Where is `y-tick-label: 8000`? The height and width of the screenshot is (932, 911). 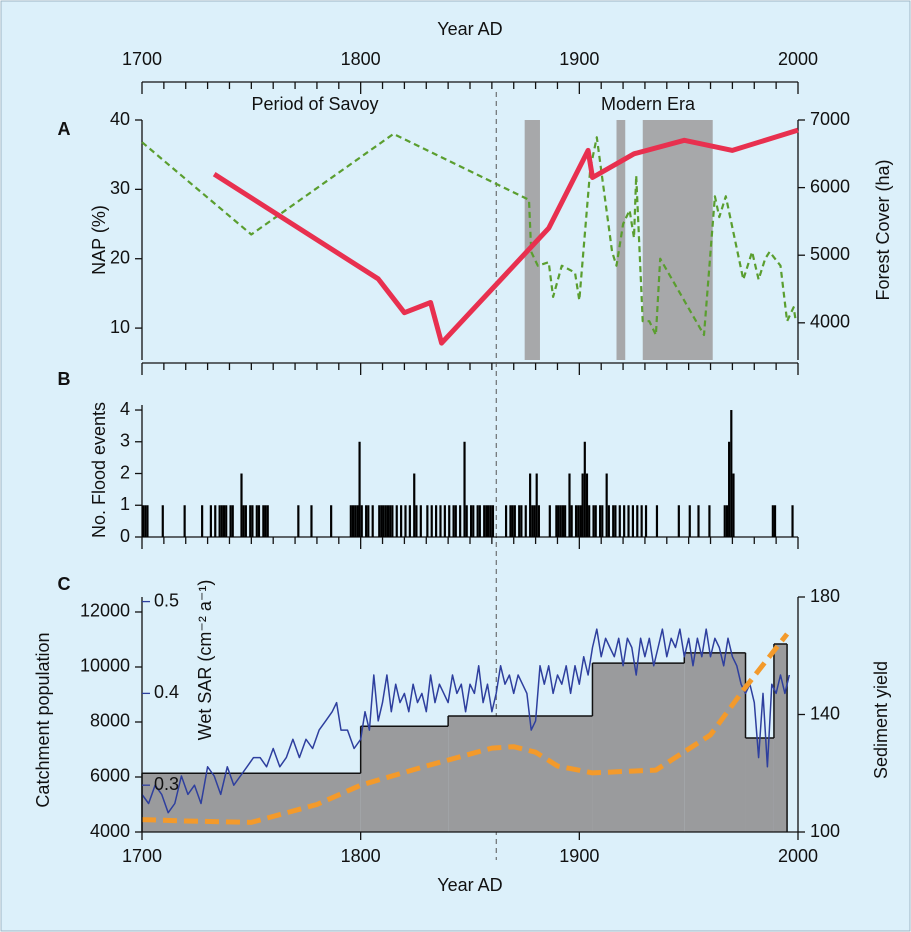
y-tick-label: 8000 is located at coordinates (110, 721).